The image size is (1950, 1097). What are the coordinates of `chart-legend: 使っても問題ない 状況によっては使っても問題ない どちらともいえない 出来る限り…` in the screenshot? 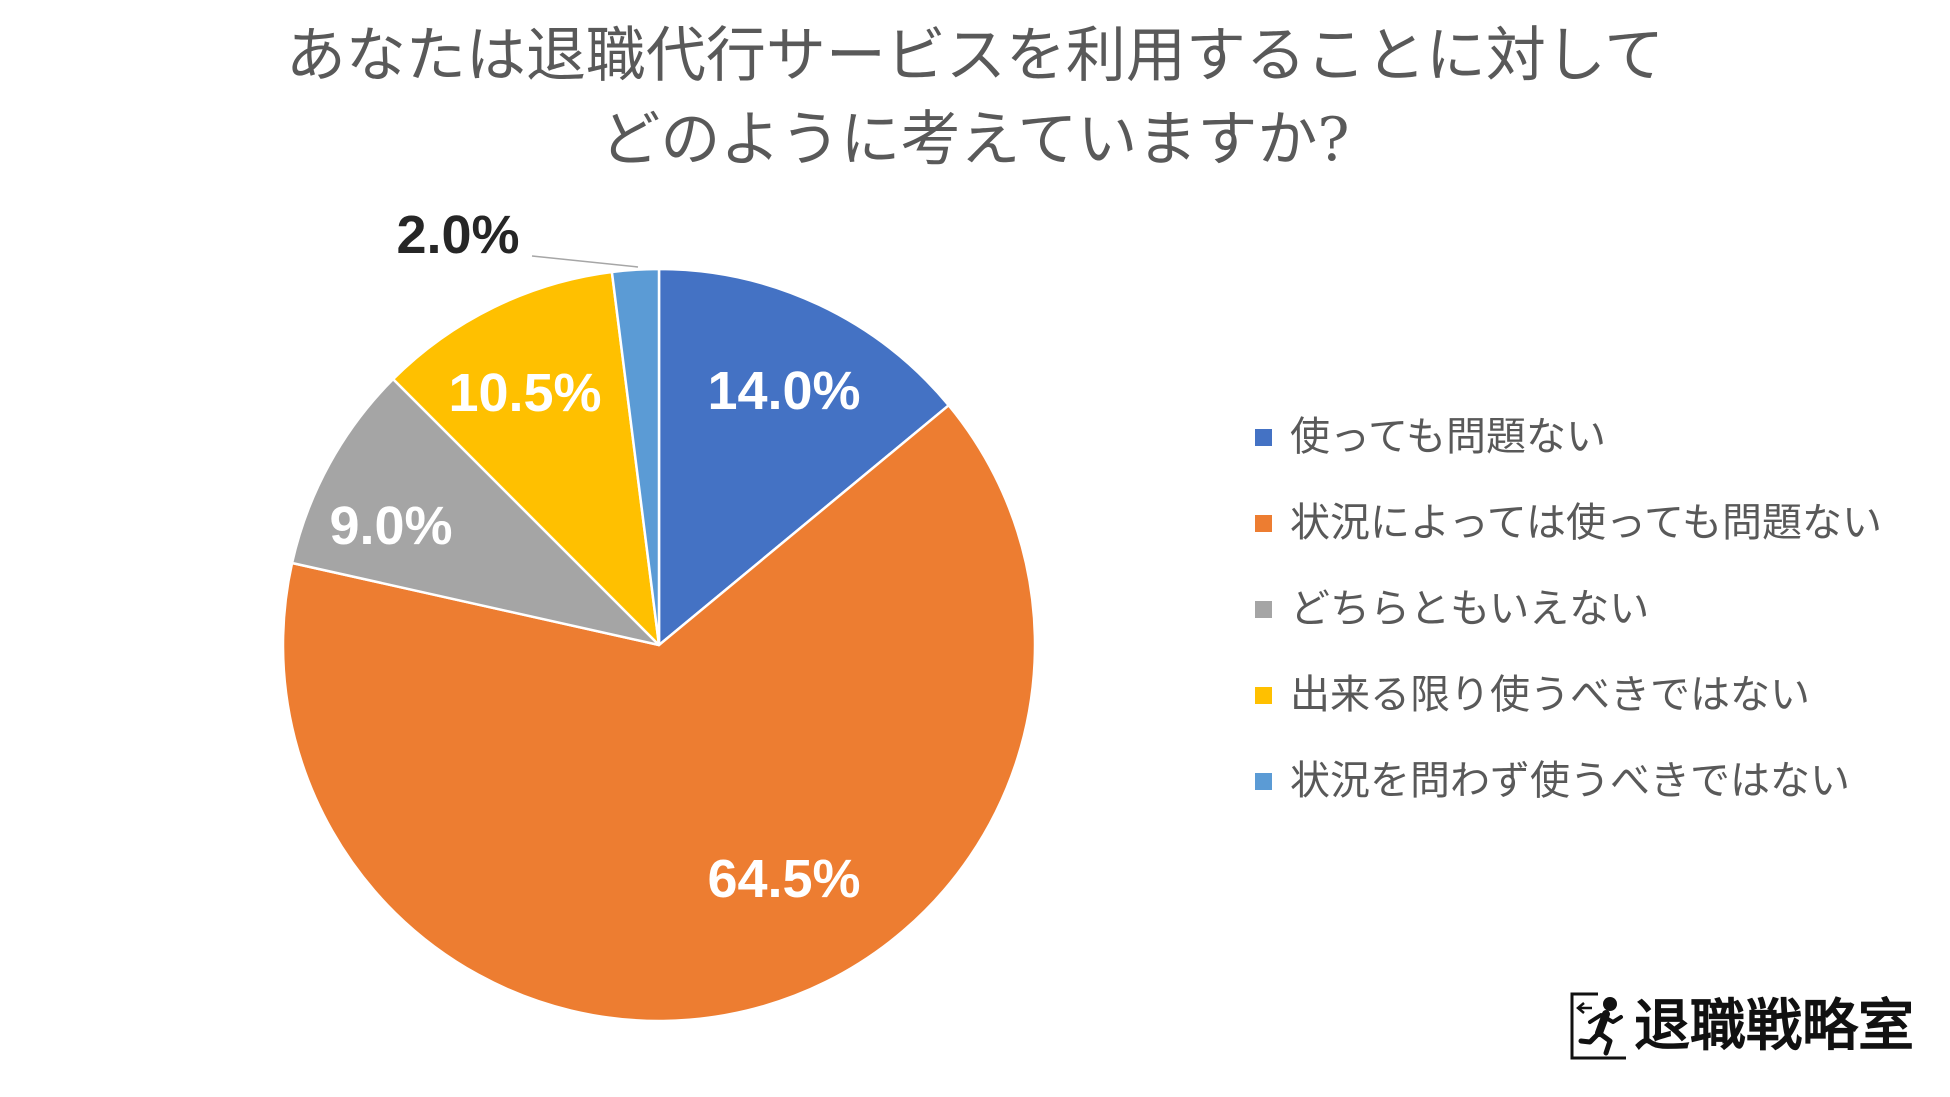 It's located at (1568, 609).